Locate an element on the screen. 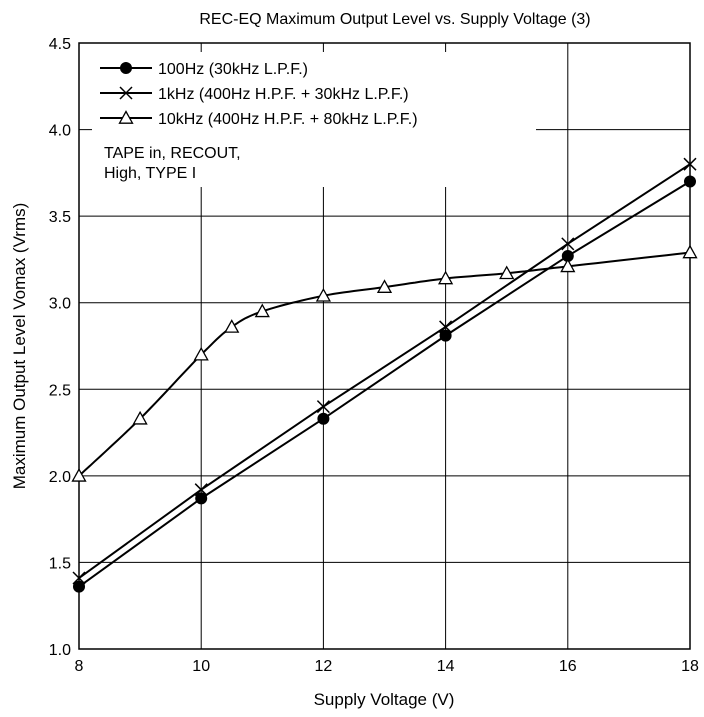 Image resolution: width=704 pixels, height=717 pixels. y-tick-label: 1.0 is located at coordinates (60, 650).